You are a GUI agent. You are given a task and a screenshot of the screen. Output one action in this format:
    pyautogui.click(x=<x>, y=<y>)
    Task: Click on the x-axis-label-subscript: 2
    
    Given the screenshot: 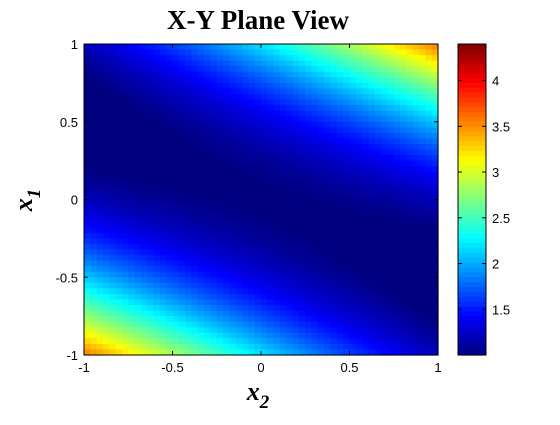 What is the action you would take?
    pyautogui.click(x=264, y=402)
    